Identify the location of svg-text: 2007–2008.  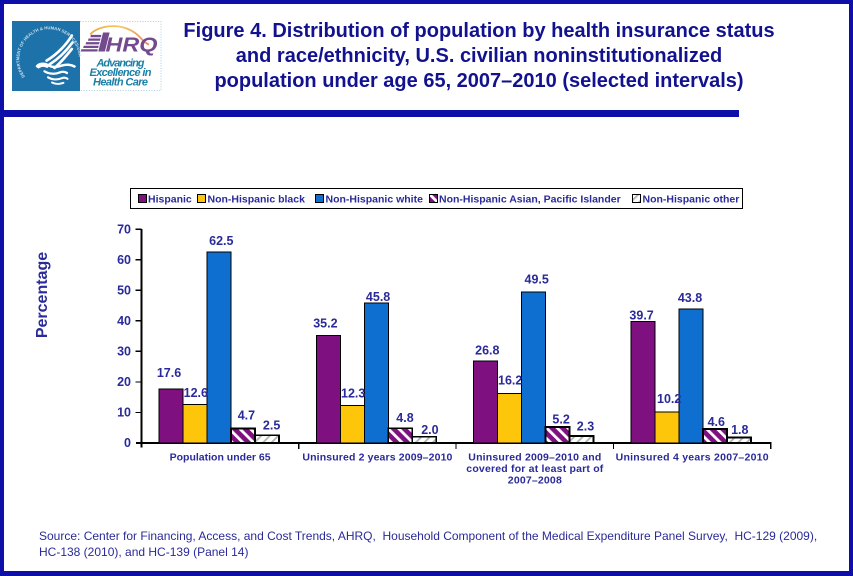
(535, 481).